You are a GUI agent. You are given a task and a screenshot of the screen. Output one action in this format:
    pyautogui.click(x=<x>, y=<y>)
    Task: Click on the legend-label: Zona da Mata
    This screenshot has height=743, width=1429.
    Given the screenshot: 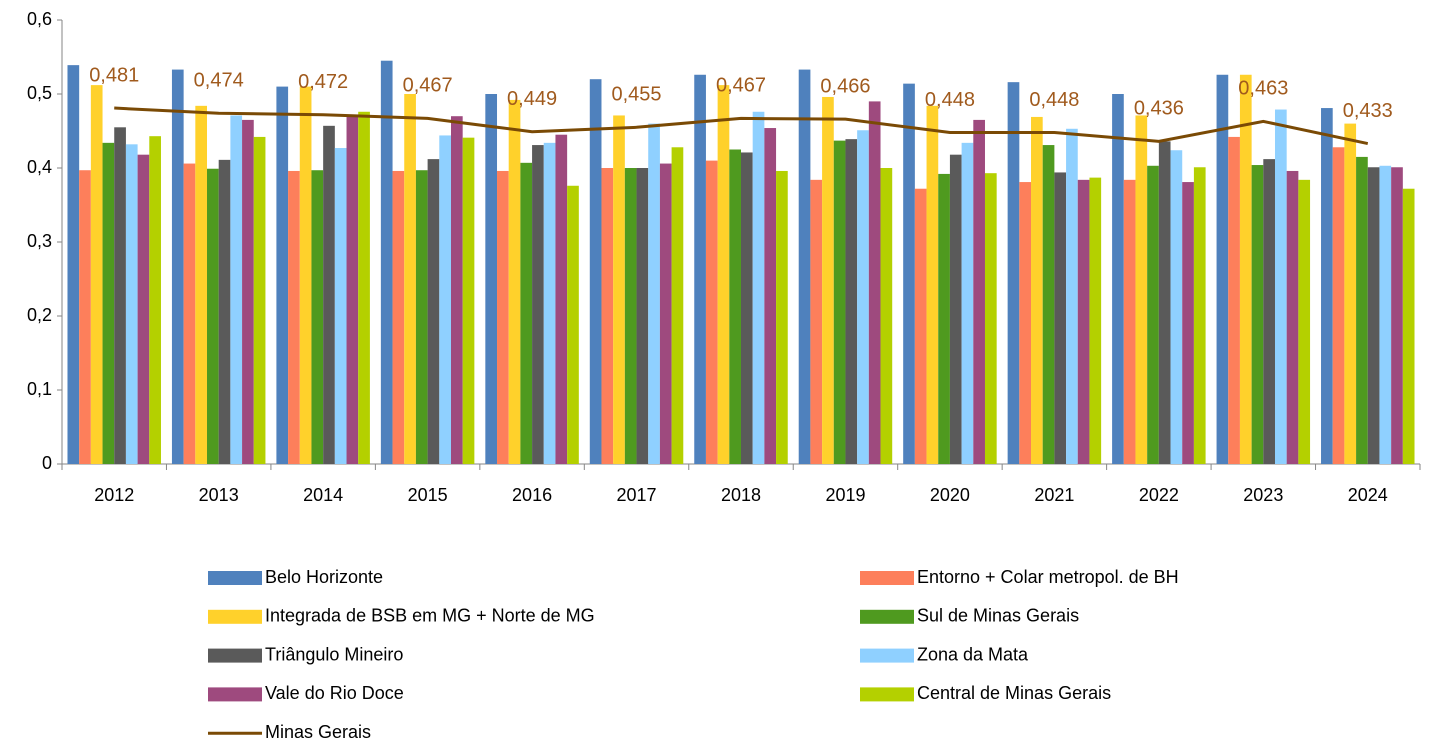 What is the action you would take?
    pyautogui.click(x=973, y=654)
    